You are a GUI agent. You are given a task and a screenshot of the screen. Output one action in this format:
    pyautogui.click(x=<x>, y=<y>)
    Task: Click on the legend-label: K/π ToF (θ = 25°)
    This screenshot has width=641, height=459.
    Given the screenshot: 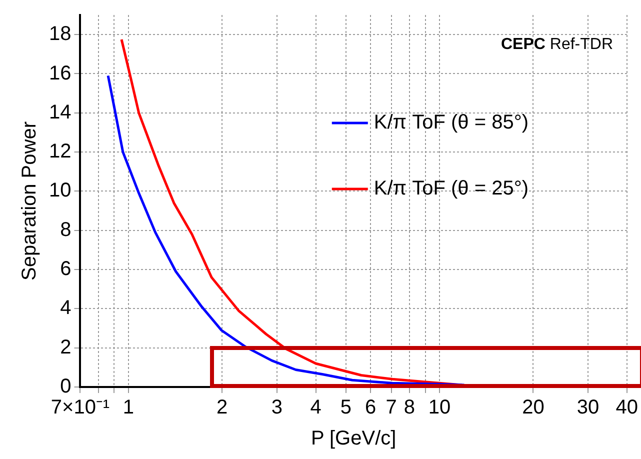 What is the action you would take?
    pyautogui.click(x=451, y=189)
    